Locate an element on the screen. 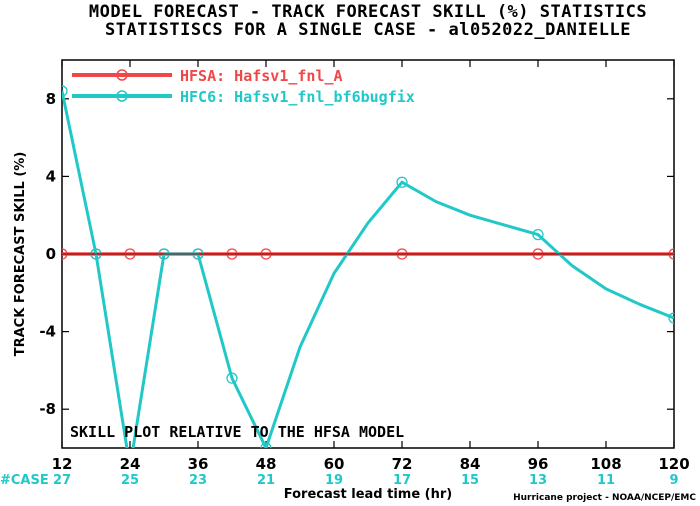 Image resolution: width=700 pixels, height=506 pixels. legend-label-hfc6: HFC6: Hafsv1_fnl_bf6bugfix is located at coordinates (297, 97).